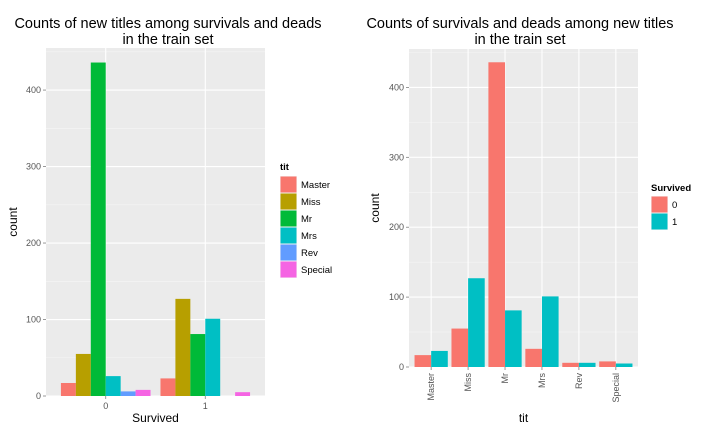 The height and width of the screenshot is (432, 720). Describe the element at coordinates (33, 167) in the screenshot. I see `chart1-y-tick-label: 300` at that location.